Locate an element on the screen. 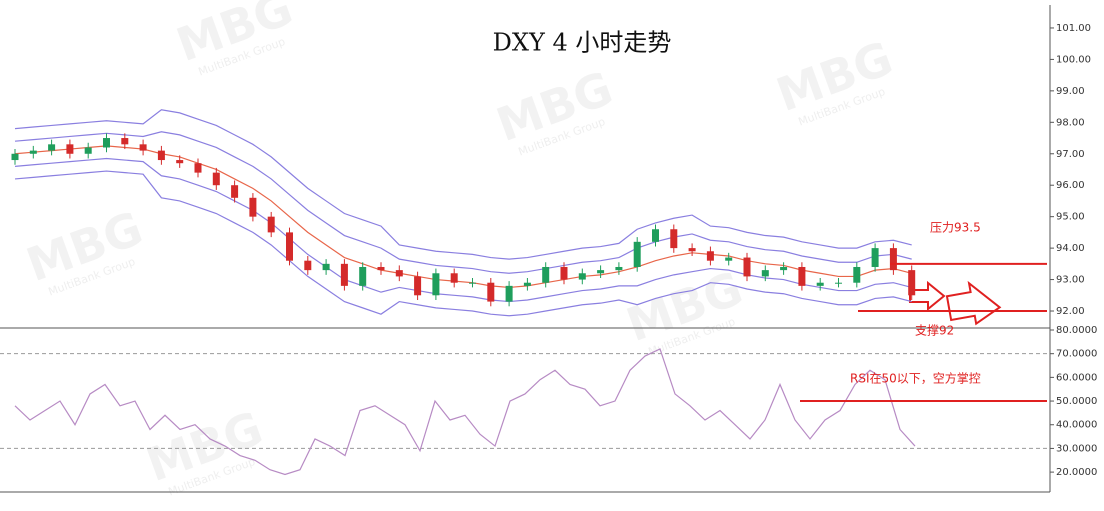 This screenshot has height=511, width=1104. y-tick-label: 60.0000 is located at coordinates (1076, 377).